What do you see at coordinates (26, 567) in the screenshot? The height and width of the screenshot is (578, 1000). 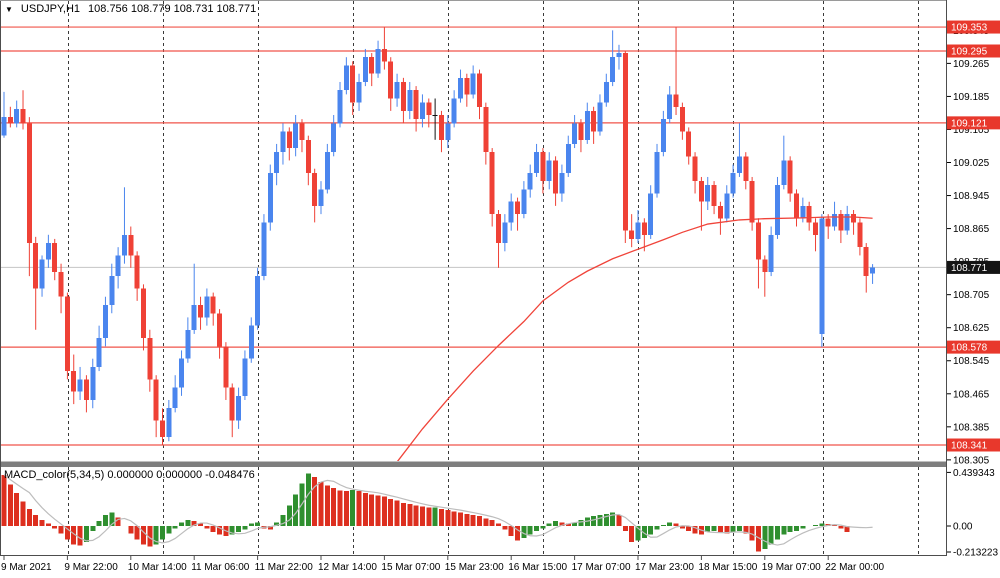 I see `time-label: 9 Mar 2021` at bounding box center [26, 567].